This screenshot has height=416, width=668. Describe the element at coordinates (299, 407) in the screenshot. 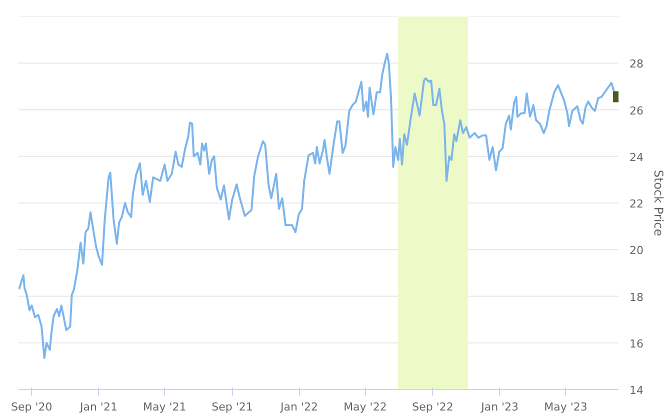

I see `x-tick-label: Jan '22` at that location.